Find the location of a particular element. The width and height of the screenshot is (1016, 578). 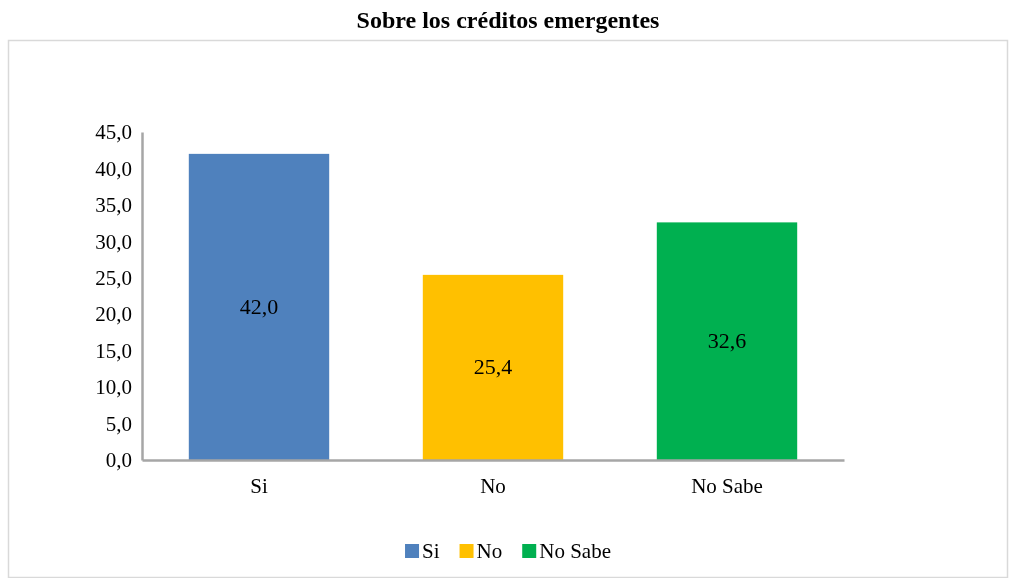

y-tick-label: 45,0 is located at coordinates (113, 132).